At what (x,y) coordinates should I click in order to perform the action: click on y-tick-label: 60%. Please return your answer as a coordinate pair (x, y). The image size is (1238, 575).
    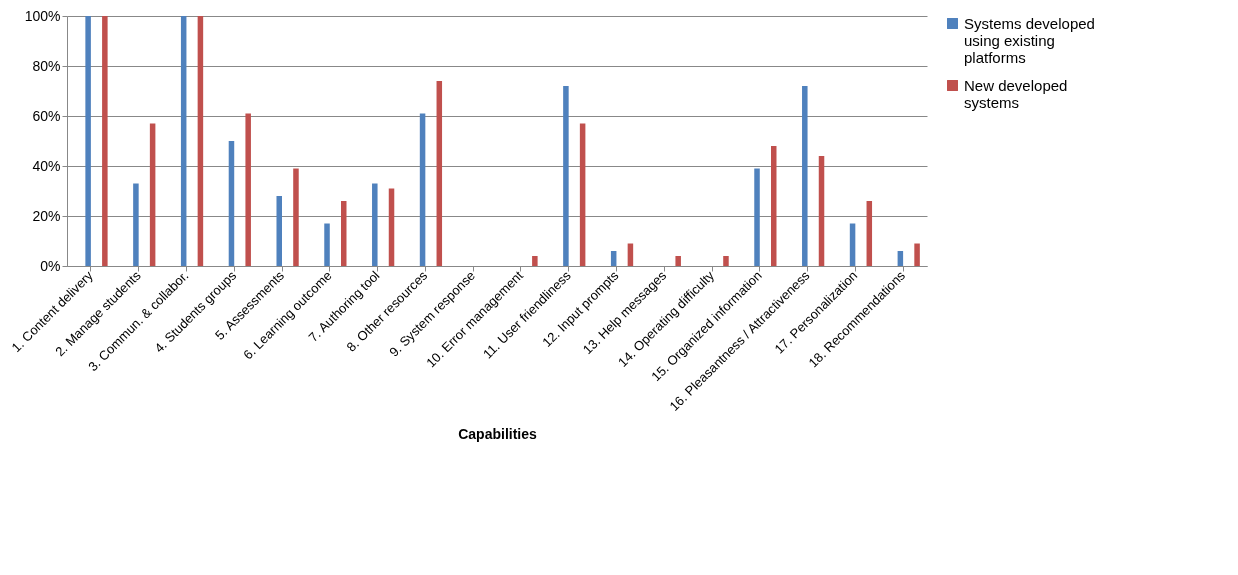
    Looking at the image, I should click on (46, 115).